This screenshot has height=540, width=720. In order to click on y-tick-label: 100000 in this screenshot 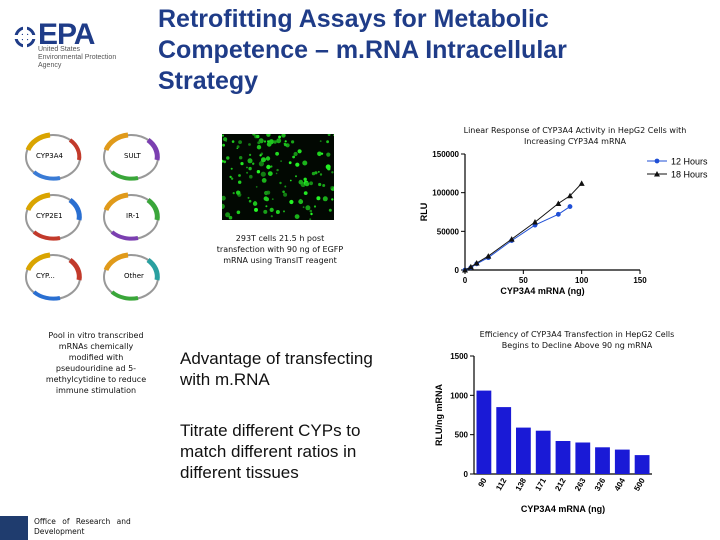, I will do `click(445, 193)`.